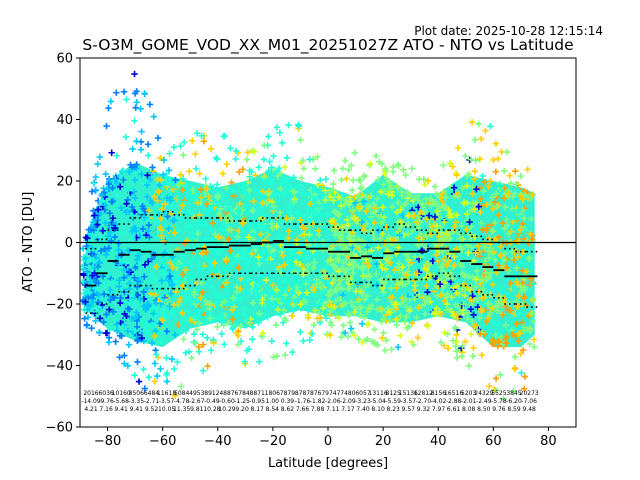  Describe the element at coordinates (182, 401) in the screenshot. I see `bin-annotation-value: -4.78` at that location.